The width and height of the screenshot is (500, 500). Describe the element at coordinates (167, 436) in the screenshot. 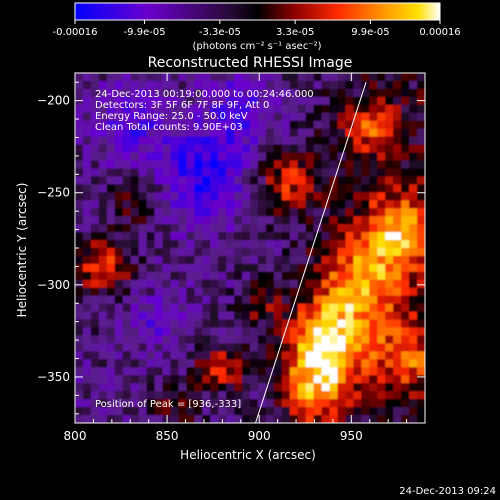

I see `x-tick-label: 850` at that location.